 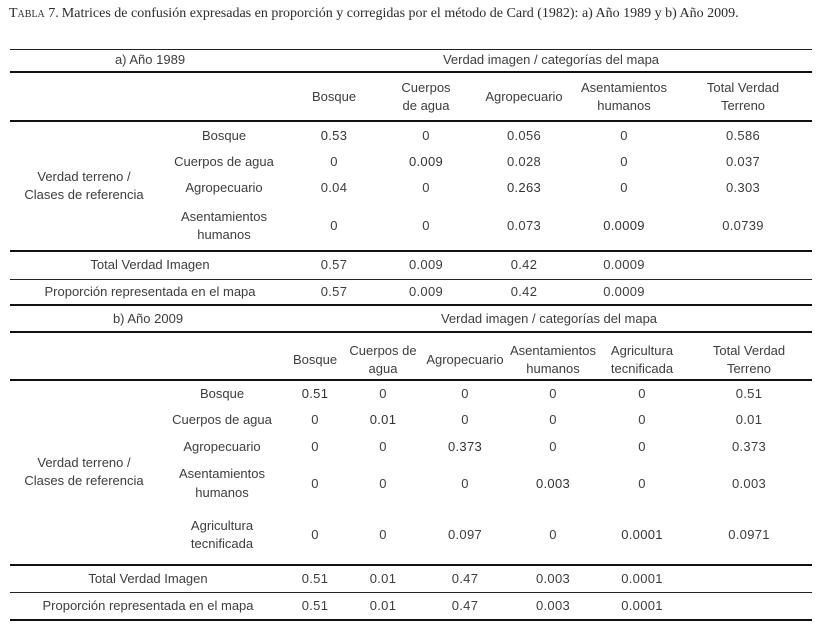 What do you see at coordinates (334, 265) in the screenshot?
I see `column-total-cell: 0.57` at bounding box center [334, 265].